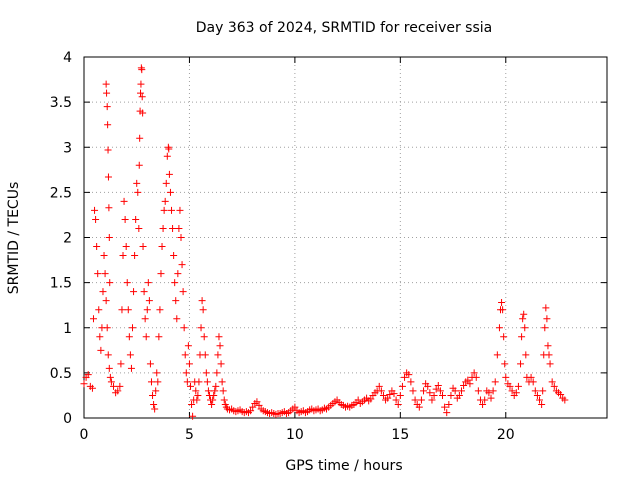 Image resolution: width=640 pixels, height=480 pixels. I want to click on y-tick-label: 1.5, so click(61, 284).